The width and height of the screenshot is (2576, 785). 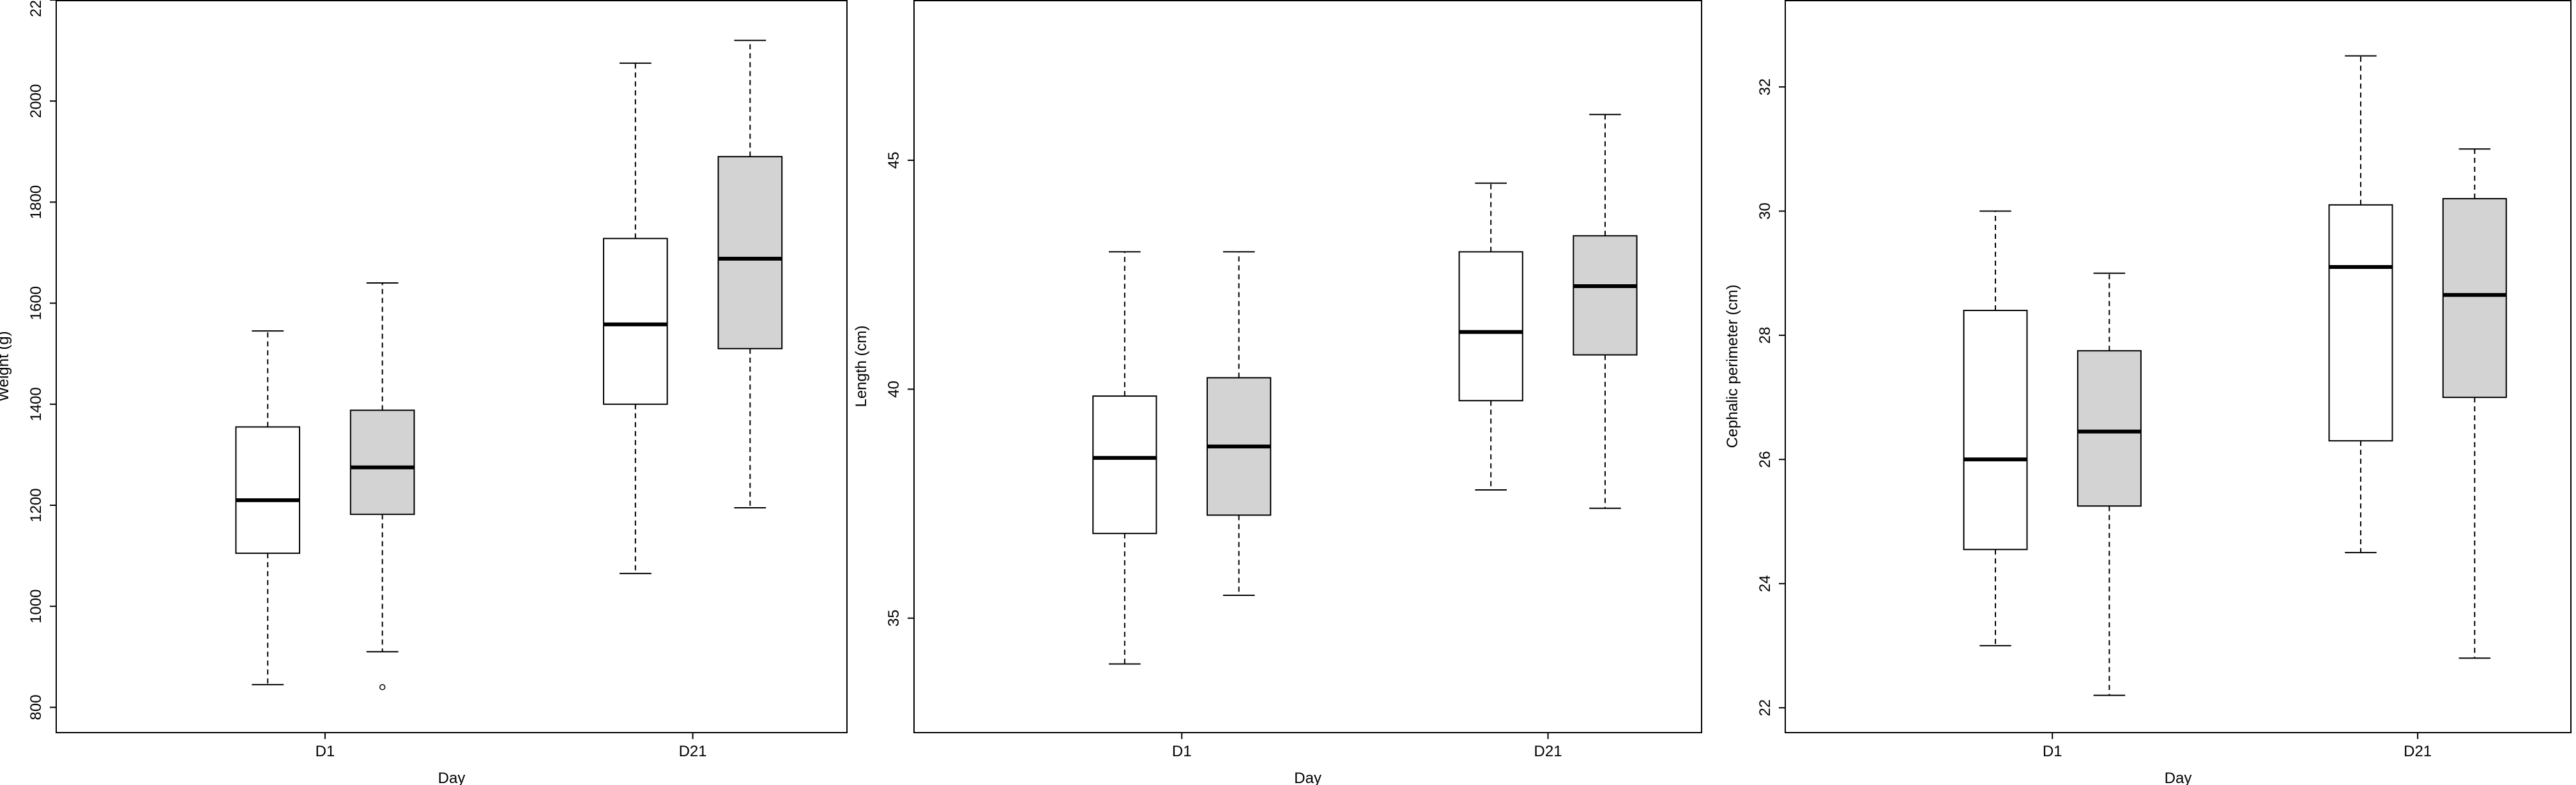 What do you see at coordinates (36, 404) in the screenshot?
I see `y-tick-label: 1400` at bounding box center [36, 404].